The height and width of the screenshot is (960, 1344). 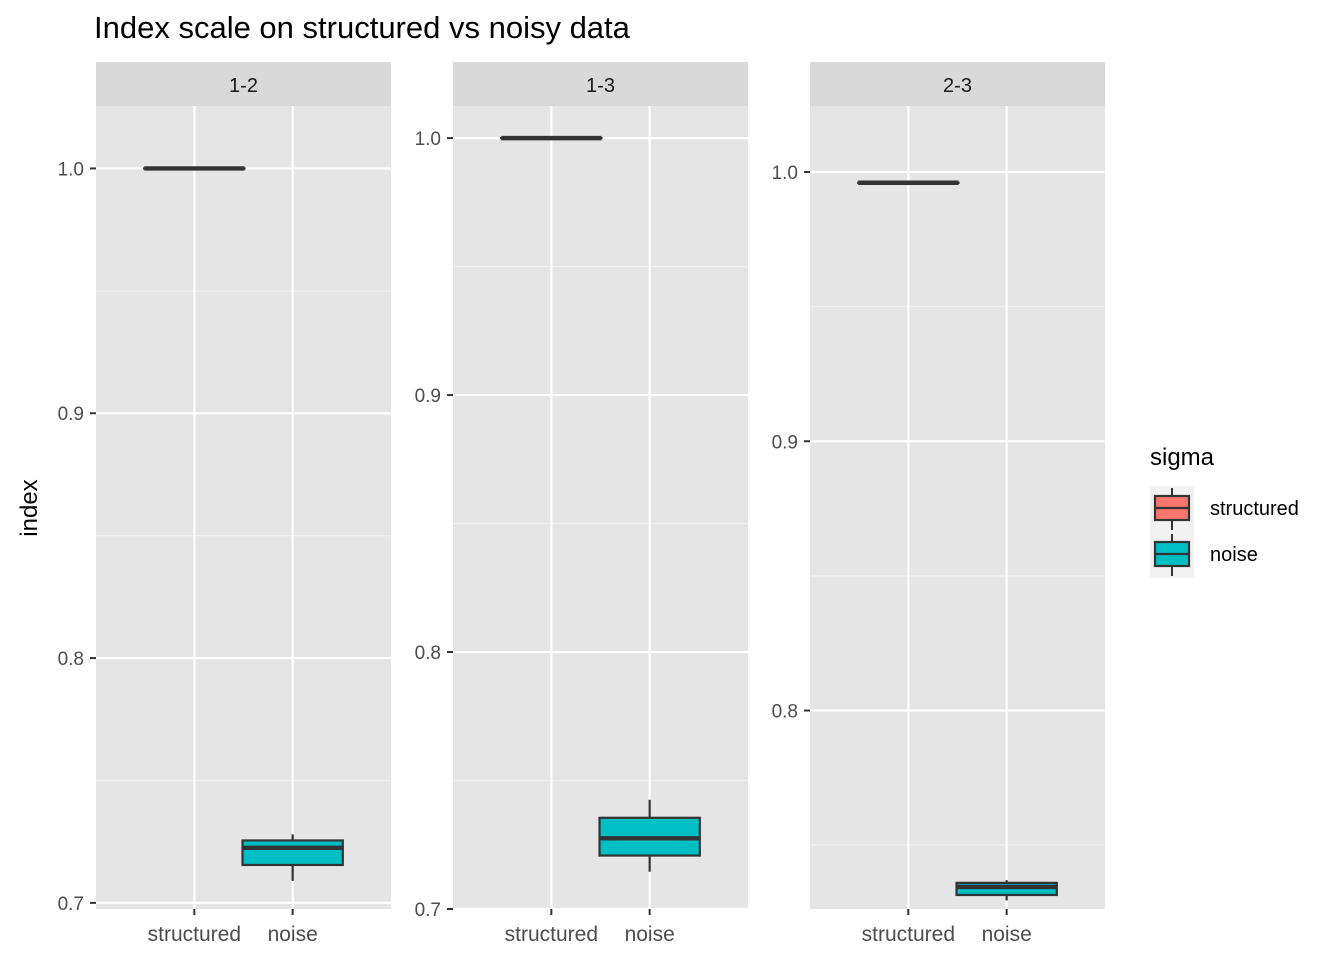 What do you see at coordinates (1172, 555) in the screenshot?
I see `legend-key-noise` at bounding box center [1172, 555].